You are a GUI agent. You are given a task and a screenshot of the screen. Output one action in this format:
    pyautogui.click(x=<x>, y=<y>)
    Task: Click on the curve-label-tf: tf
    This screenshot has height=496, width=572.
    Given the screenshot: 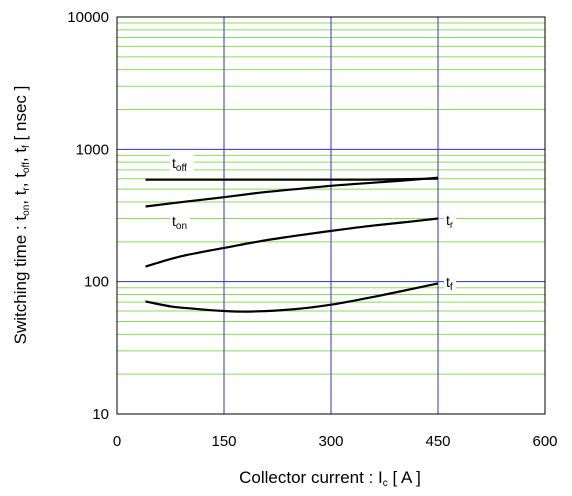 What is the action you would take?
    pyautogui.click(x=450, y=283)
    